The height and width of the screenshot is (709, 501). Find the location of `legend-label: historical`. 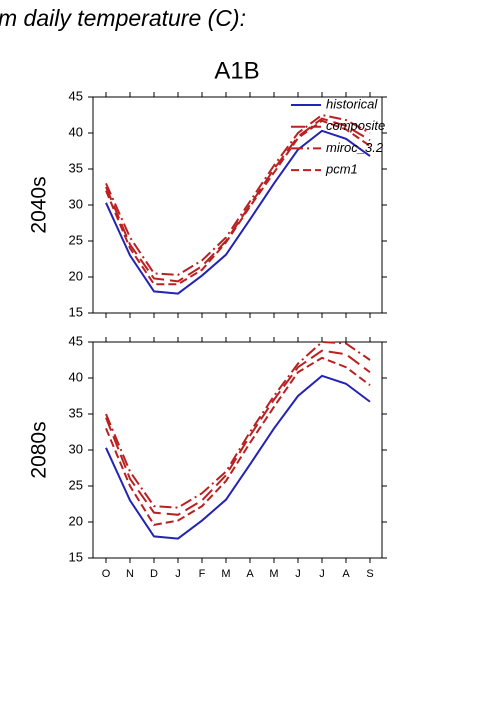

legend-label: historical is located at coordinates (352, 103).